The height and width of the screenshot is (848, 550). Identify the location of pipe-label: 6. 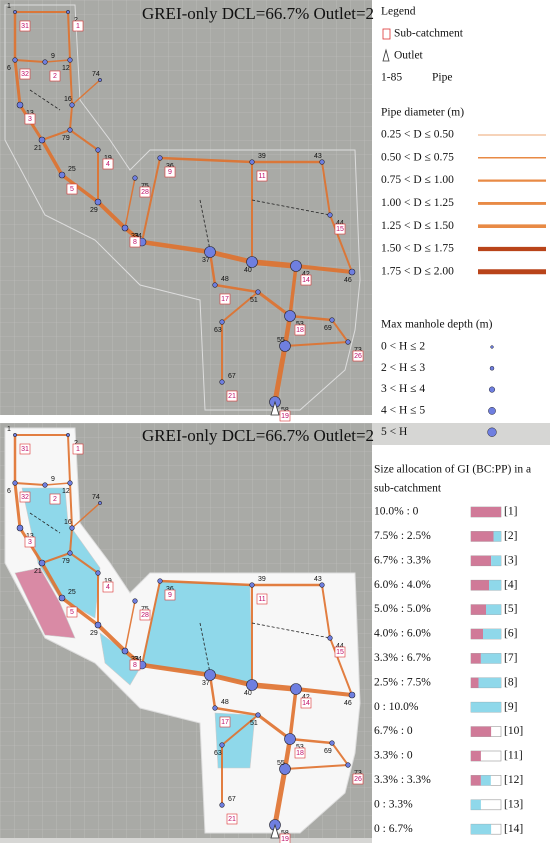
(9, 68).